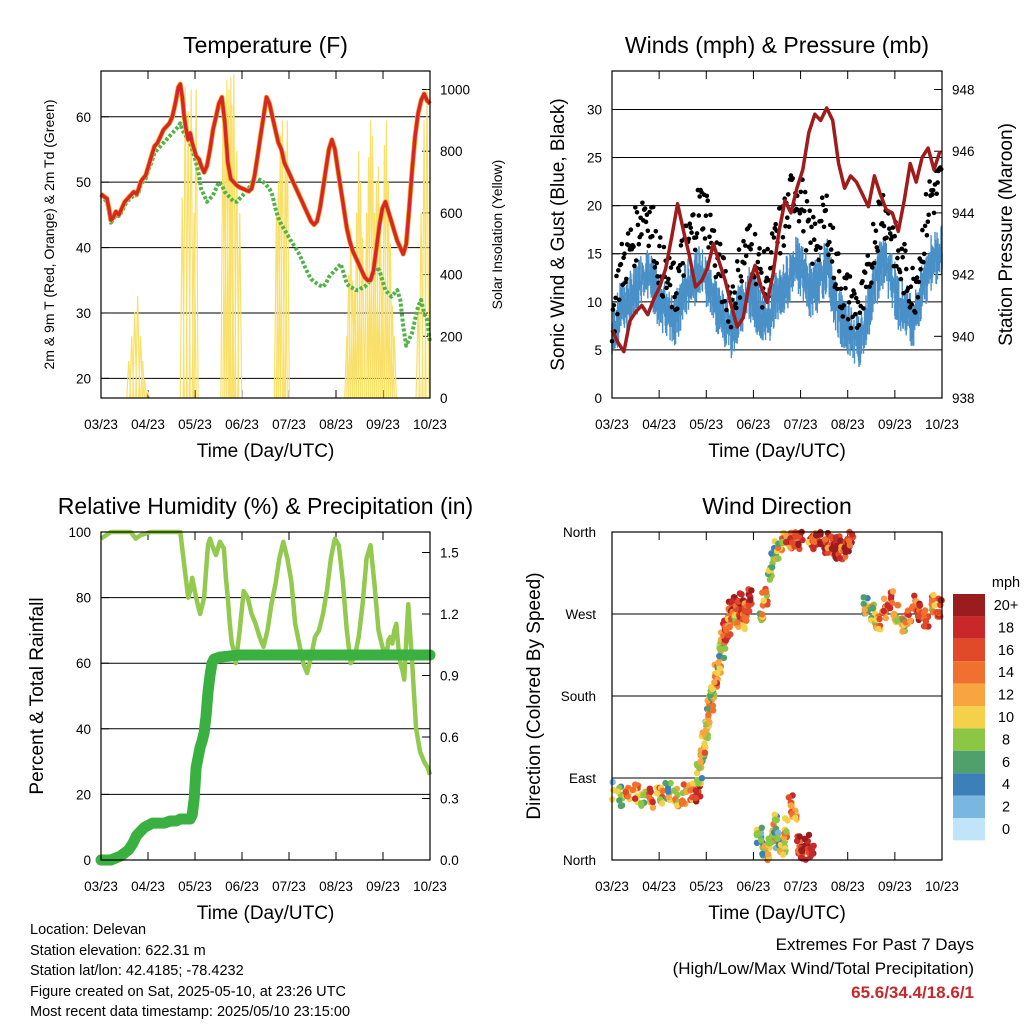 The image size is (1024, 1024). What do you see at coordinates (1006, 673) in the screenshot?
I see `colorbar-label: 14` at bounding box center [1006, 673].